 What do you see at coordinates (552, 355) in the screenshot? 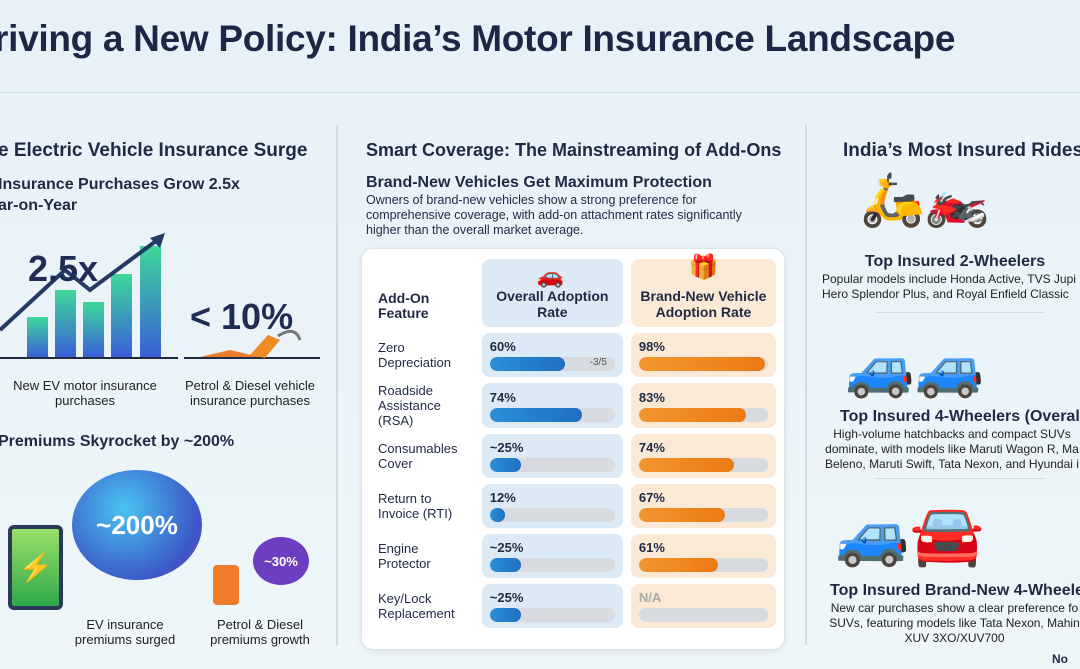
I see `overall-cell: 60% -3/5` at bounding box center [552, 355].